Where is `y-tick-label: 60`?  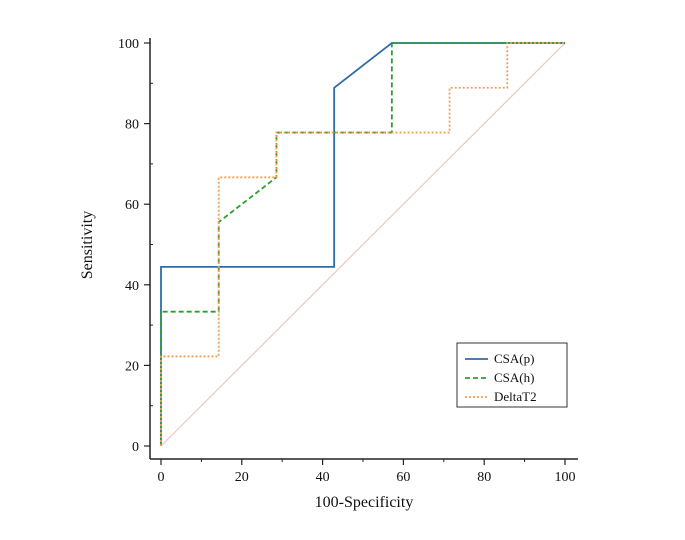 y-tick-label: 60 is located at coordinates (132, 205).